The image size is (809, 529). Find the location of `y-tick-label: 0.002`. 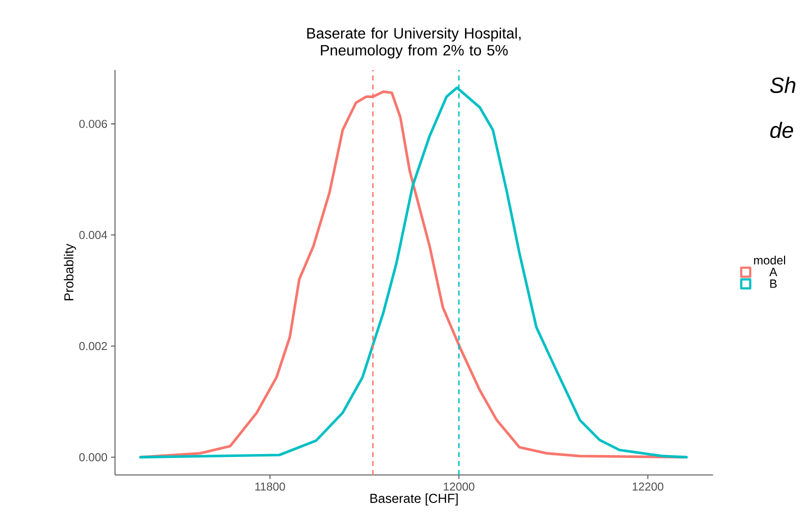

y-tick-label: 0.002 is located at coordinates (93, 346).